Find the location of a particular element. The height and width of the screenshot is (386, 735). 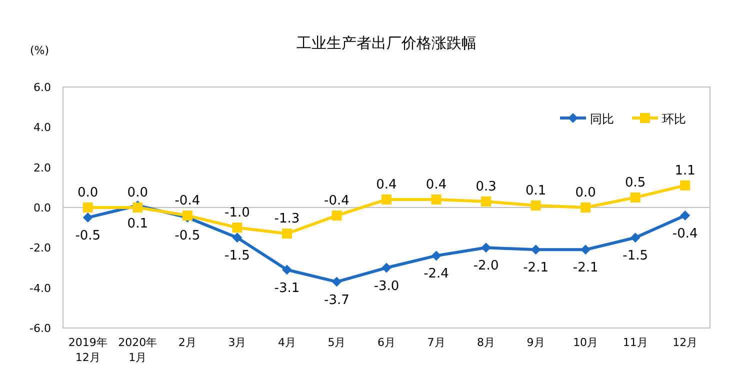

data-label: 1.1 is located at coordinates (685, 170).